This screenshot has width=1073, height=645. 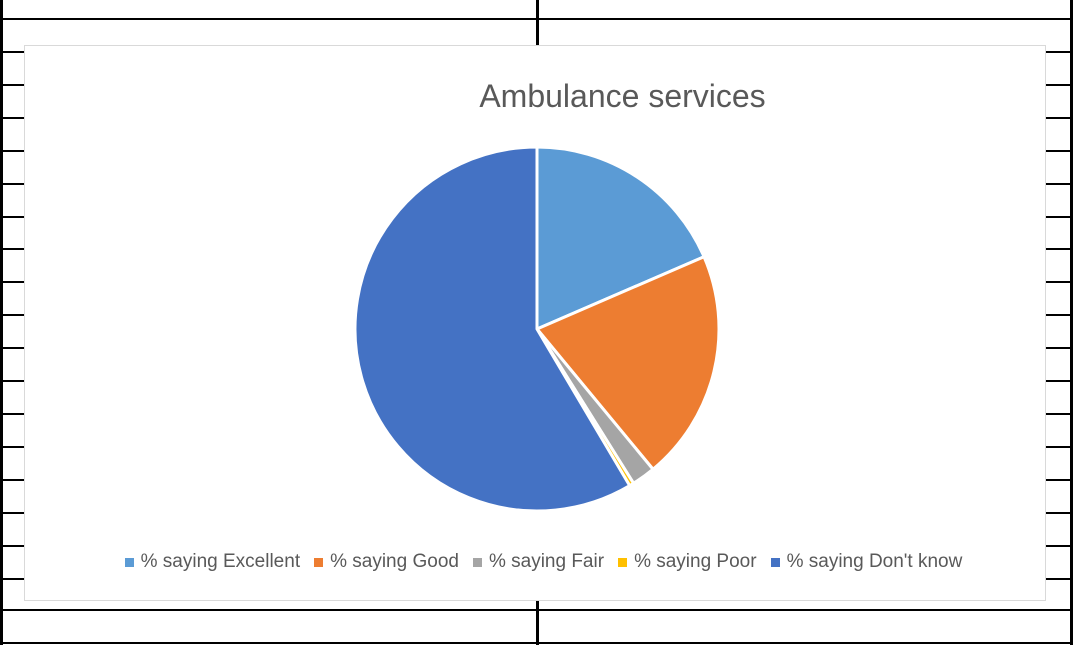 I want to click on legend-item: % saying Fair, so click(x=538, y=562).